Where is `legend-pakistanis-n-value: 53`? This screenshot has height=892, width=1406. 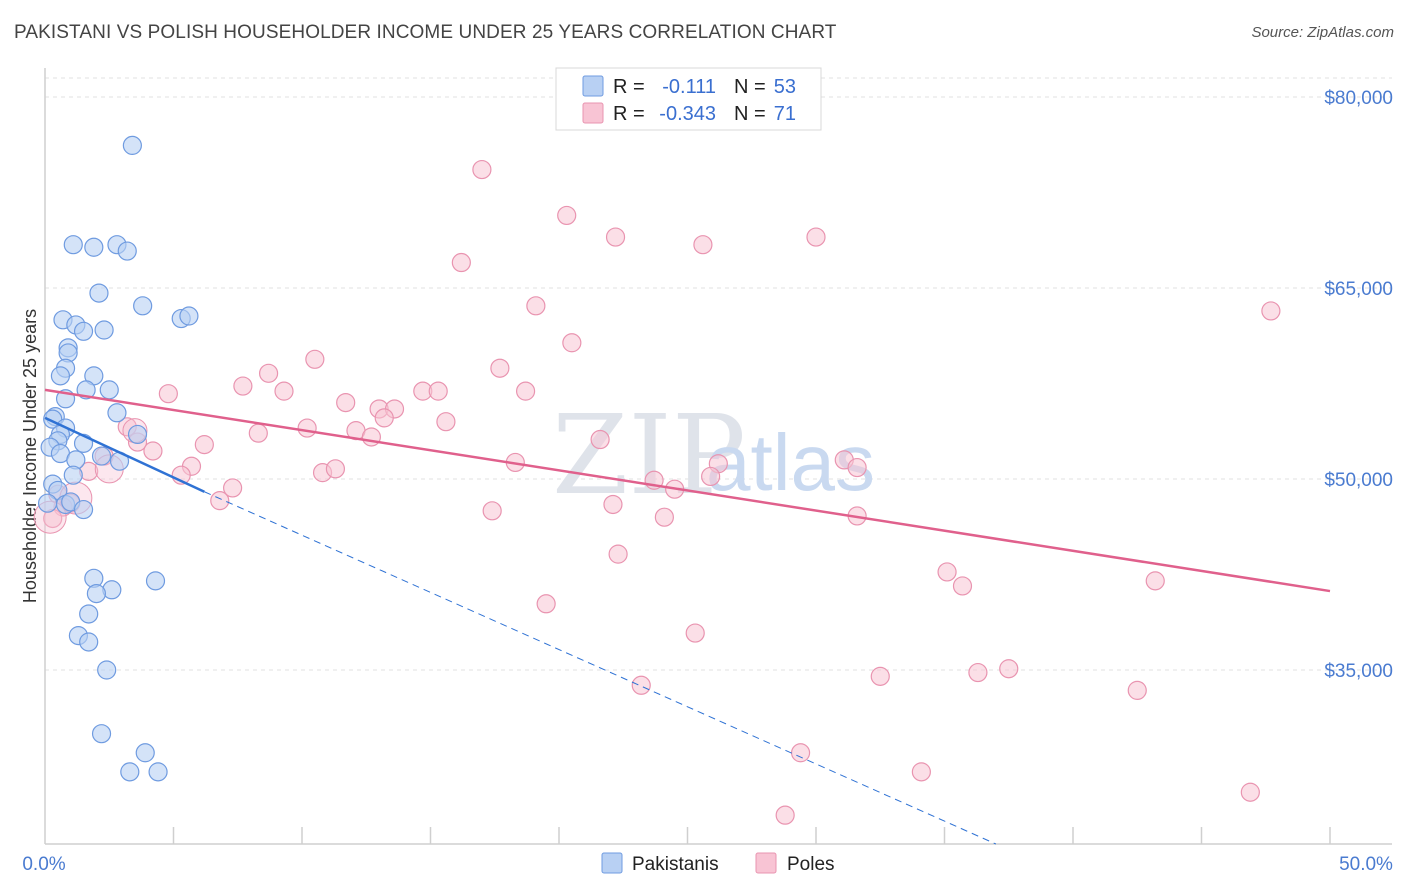 legend-pakistanis-n-value: 53 is located at coordinates (785, 87).